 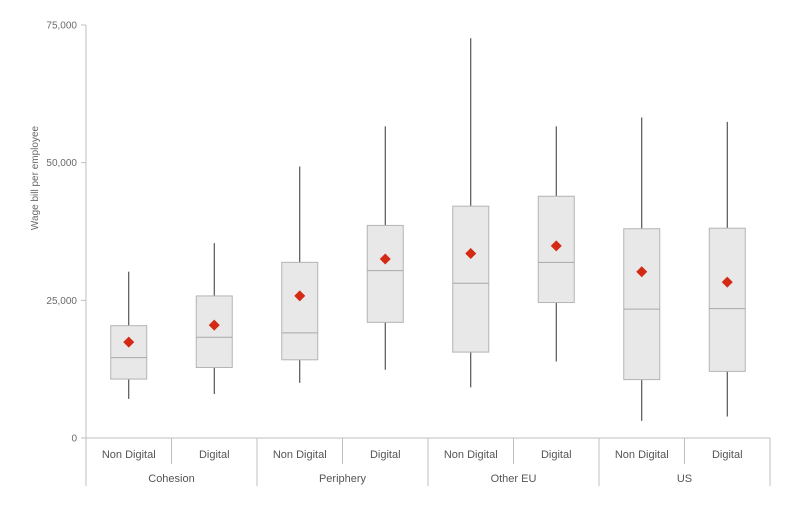 What do you see at coordinates (514, 479) in the screenshot?
I see `group-label: Other EU` at bounding box center [514, 479].